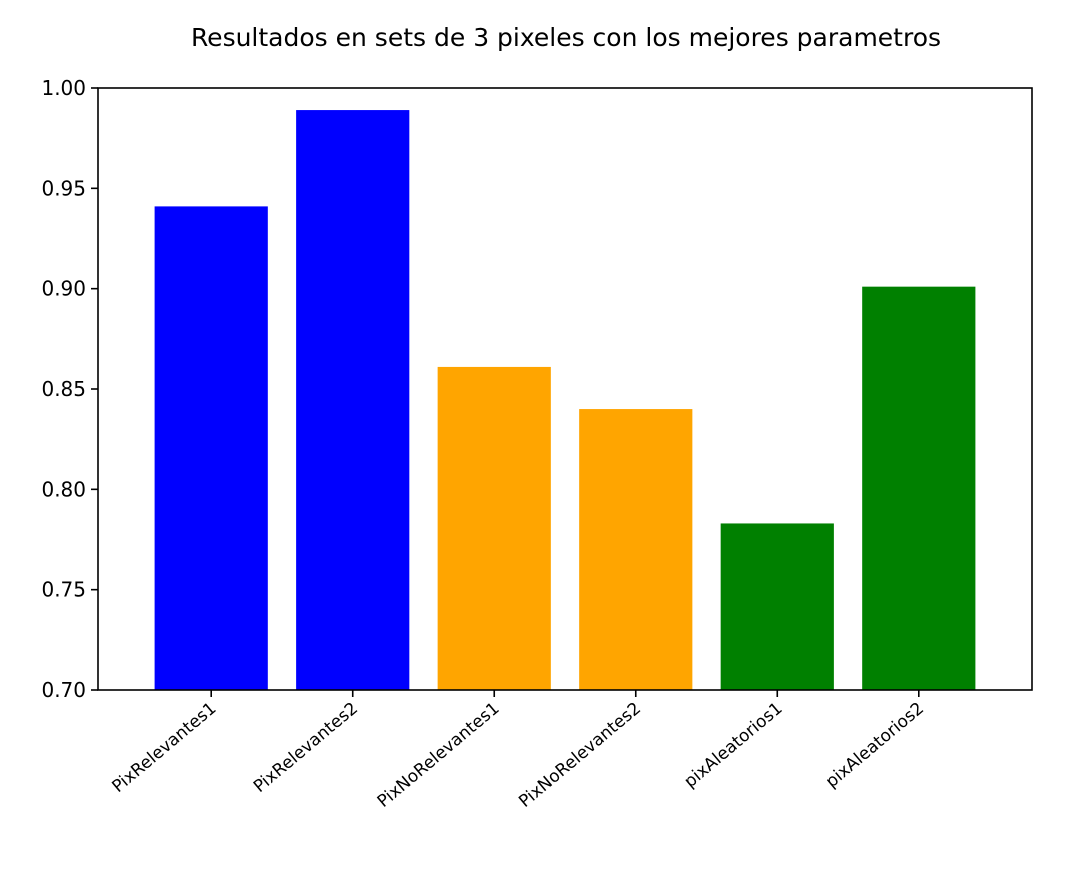 This screenshot has width=1087, height=881. I want to click on y-tick-label: 0.80, so click(63, 489).